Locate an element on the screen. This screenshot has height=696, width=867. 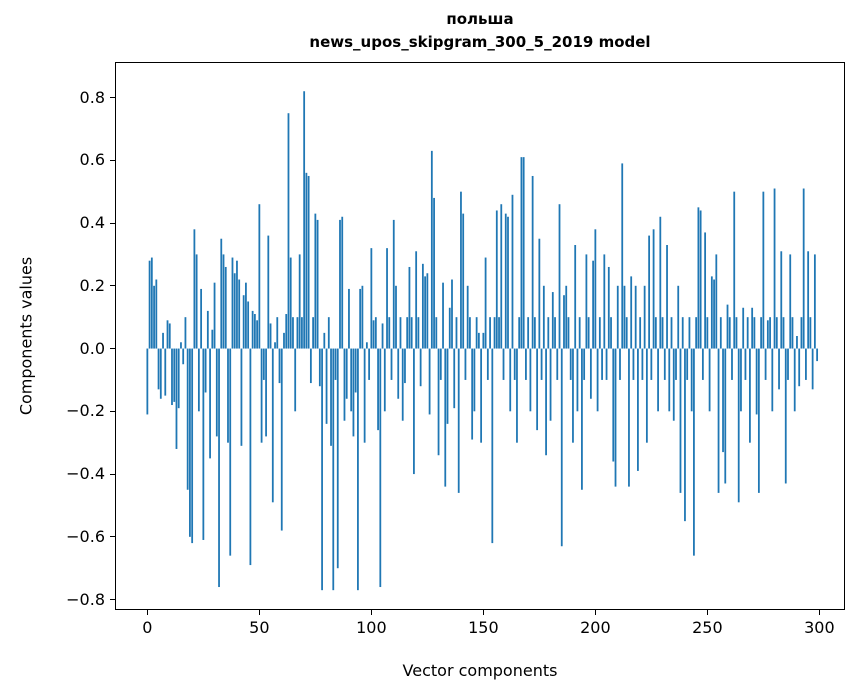
chart-title-word: польша is located at coordinates (480, 19).